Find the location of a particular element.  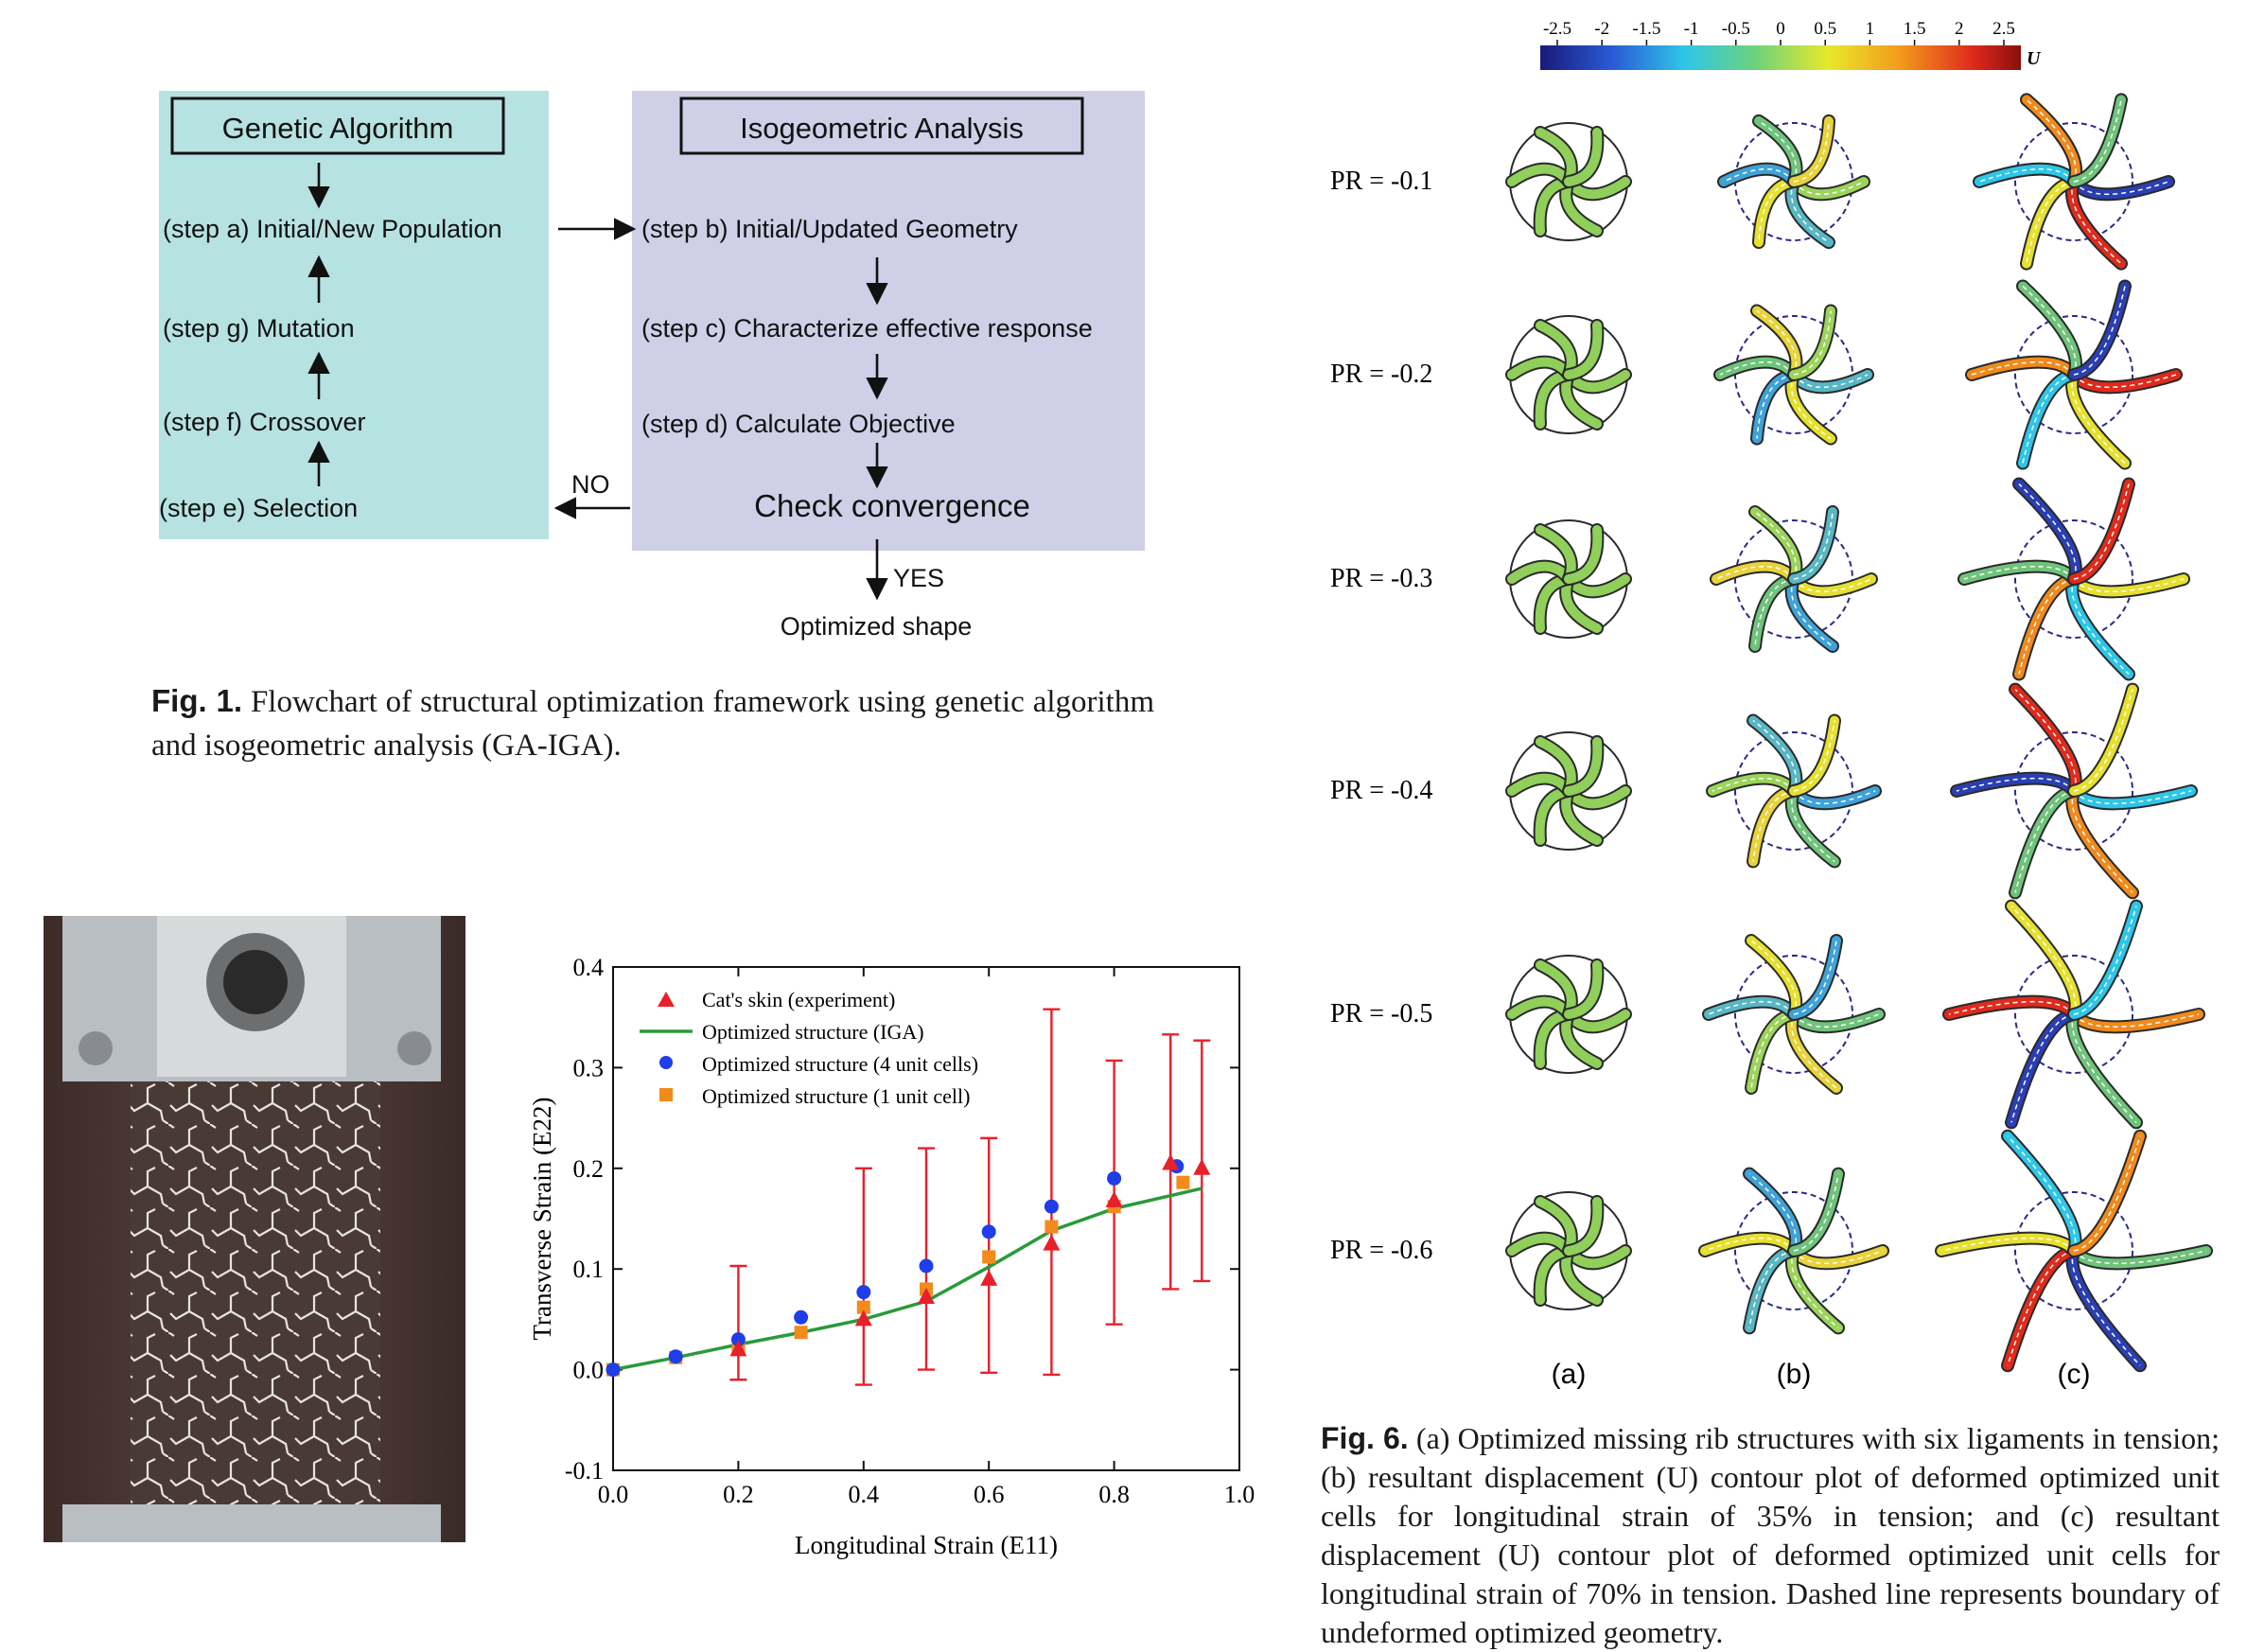

pr-row-label: PR = -0.3 is located at coordinates (1381, 578).